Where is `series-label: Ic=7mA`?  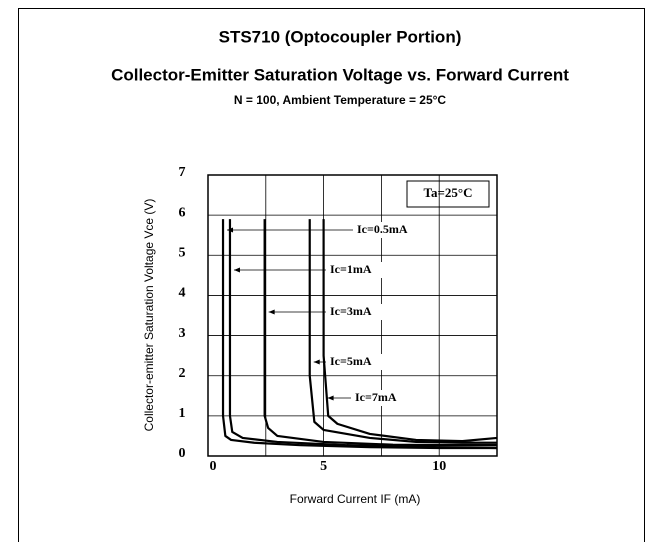
series-label: Ic=7mA is located at coordinates (376, 397).